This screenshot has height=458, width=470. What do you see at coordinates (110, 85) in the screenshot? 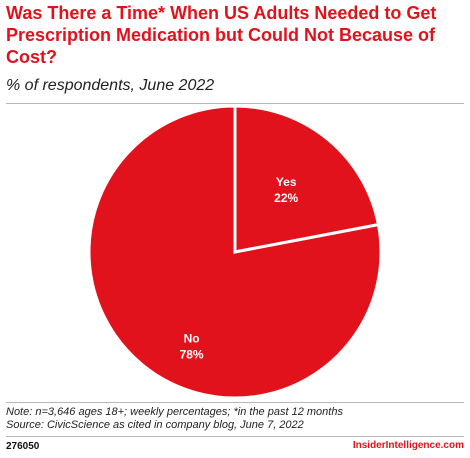
I see `chart-subtitle: % of respondents, June 2022` at bounding box center [110, 85].